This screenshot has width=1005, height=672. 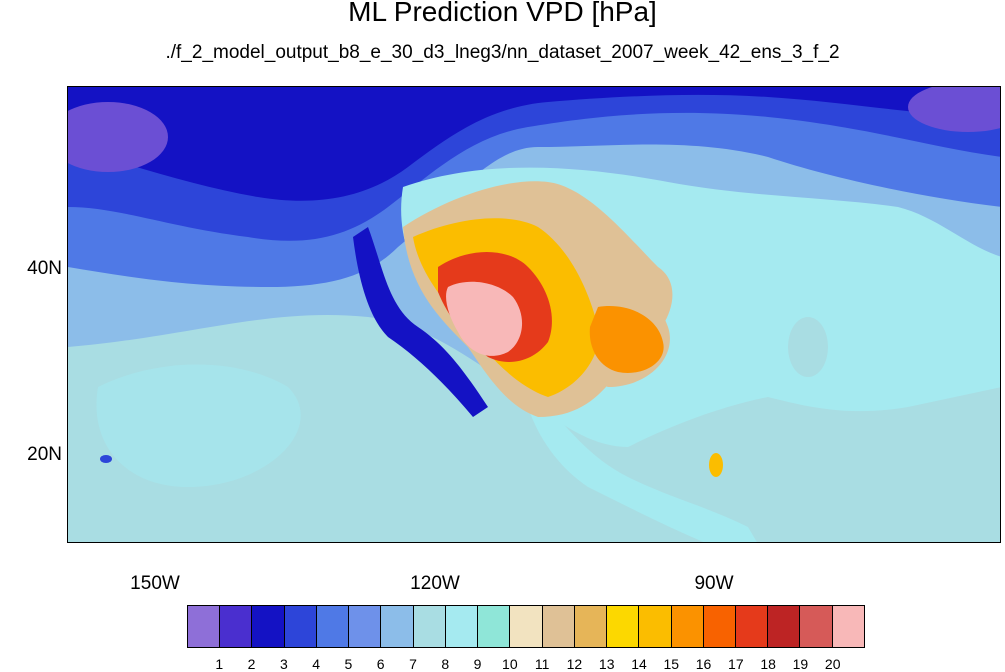 What do you see at coordinates (502, 13) in the screenshot?
I see `map-title: ML Prediction VPD [hPa]` at bounding box center [502, 13].